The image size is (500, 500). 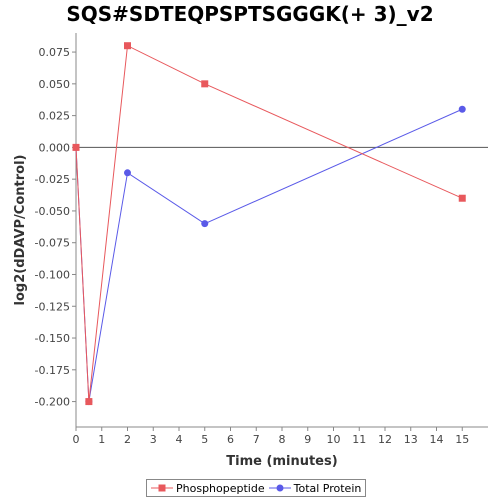 What do you see at coordinates (334, 439) in the screenshot?
I see `x-tick-label: 10` at bounding box center [334, 439].